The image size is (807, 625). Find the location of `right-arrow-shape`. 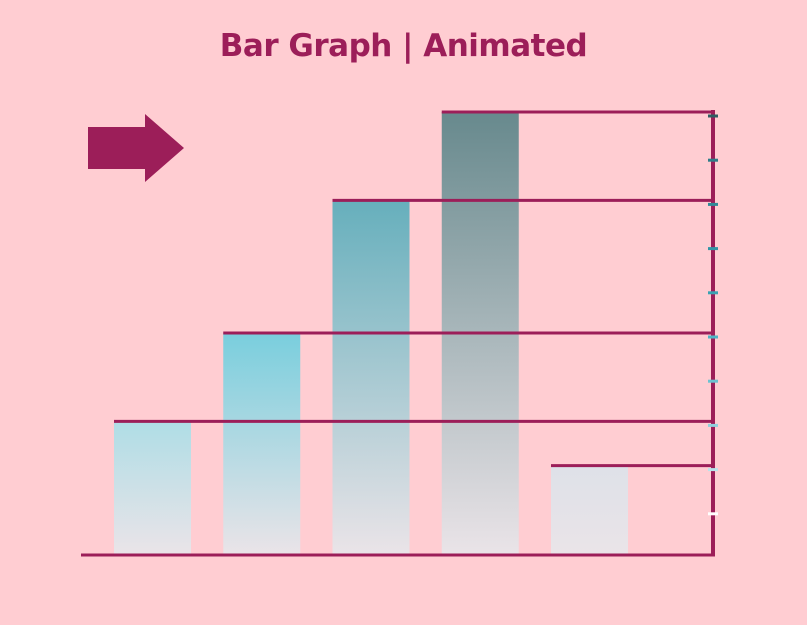

right-arrow-shape is located at coordinates (136, 148).